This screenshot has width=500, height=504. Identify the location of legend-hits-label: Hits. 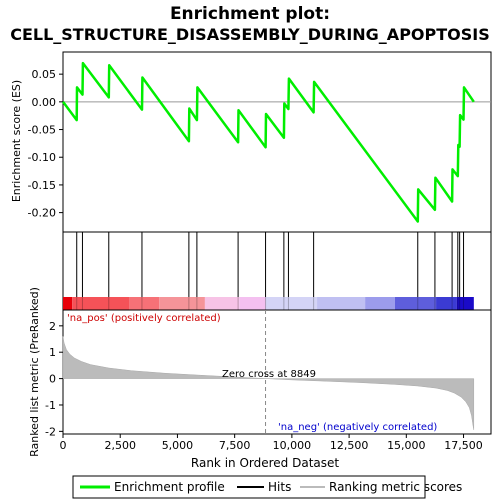
(279, 487).